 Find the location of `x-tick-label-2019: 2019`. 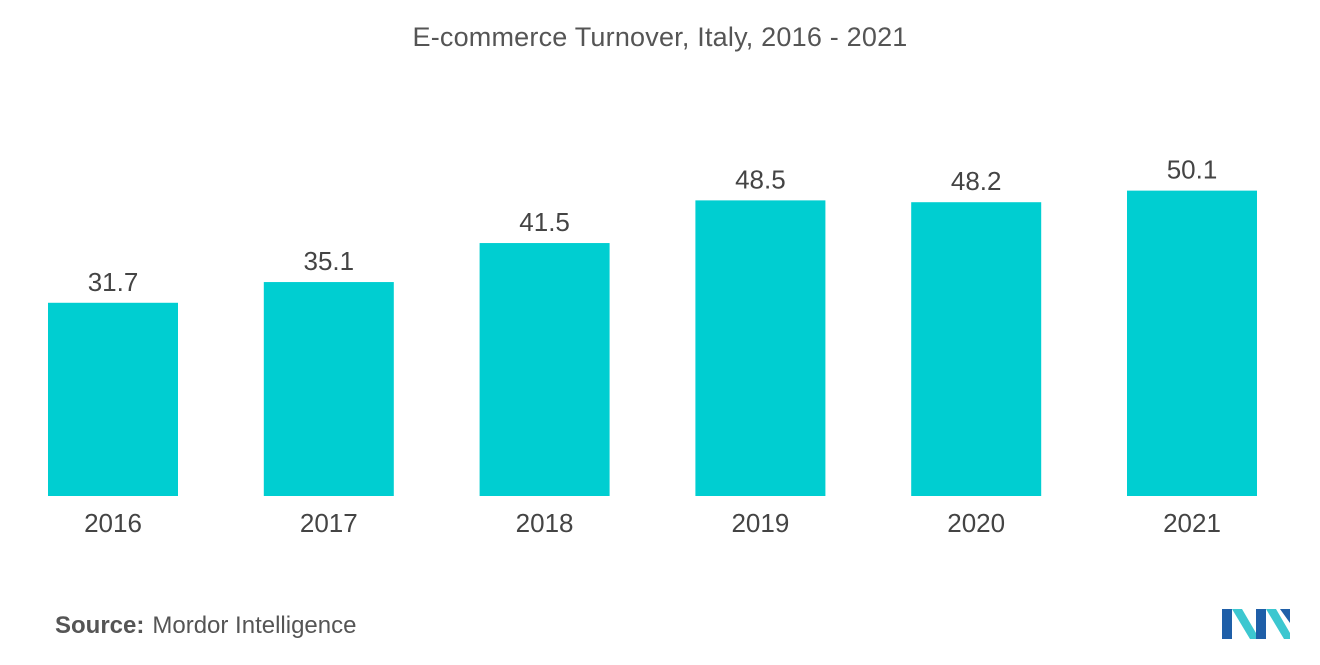

x-tick-label-2019: 2019 is located at coordinates (760, 523).